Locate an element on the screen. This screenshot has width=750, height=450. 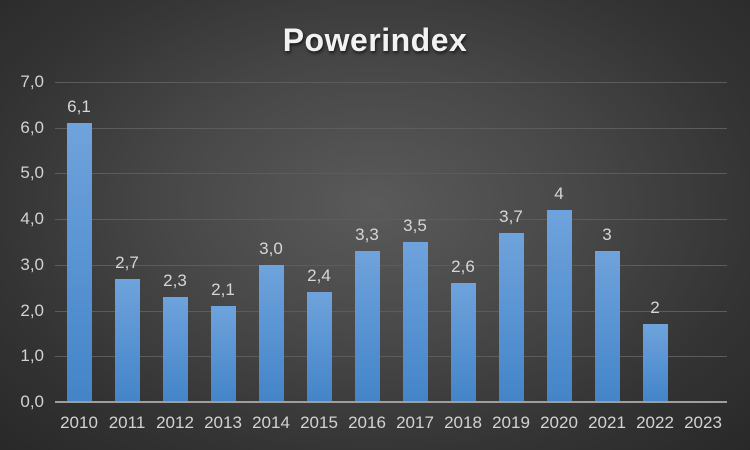
y-axis-tick-label: 7,0 is located at coordinates (32, 81).